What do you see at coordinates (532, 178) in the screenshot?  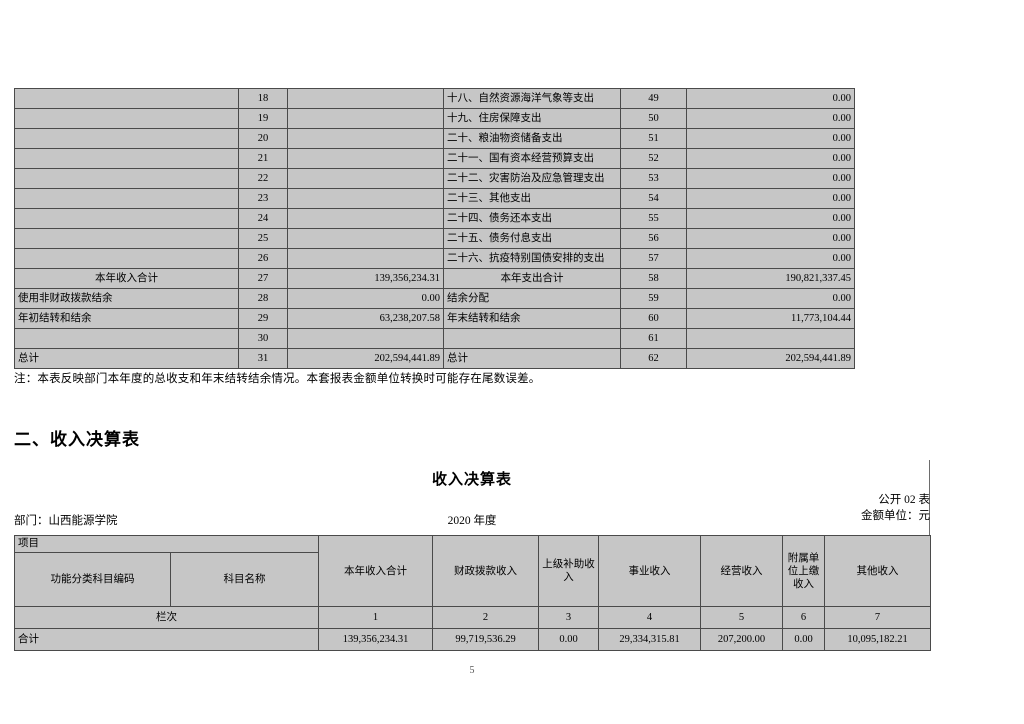 I see `right-item-label: 二十二、灾害防治及应急管理支出` at bounding box center [532, 178].